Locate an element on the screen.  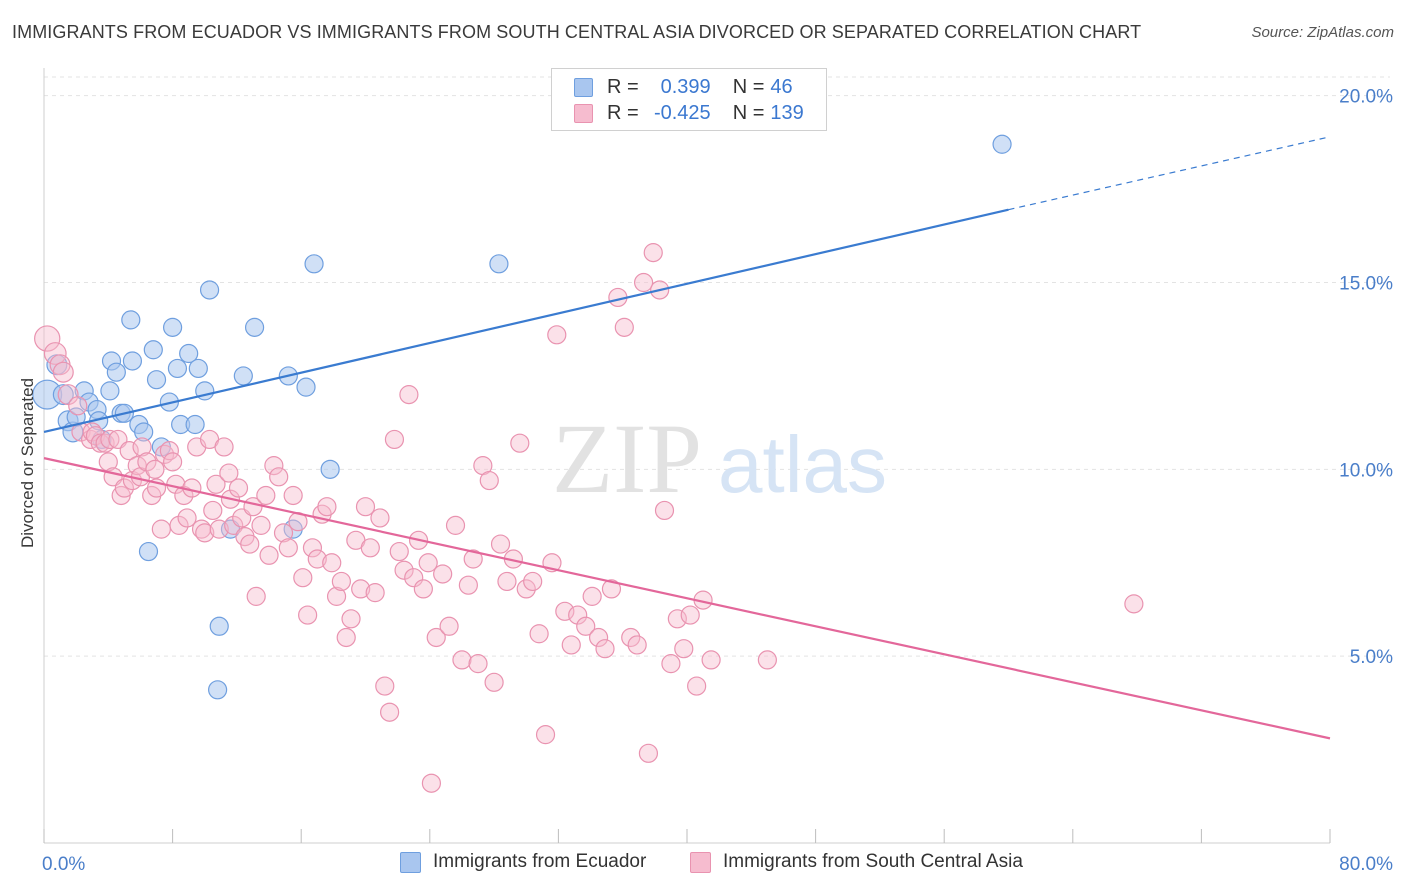
legend-row-ecuador: R = 0.399 N = 46 is located at coordinates (683, 87).